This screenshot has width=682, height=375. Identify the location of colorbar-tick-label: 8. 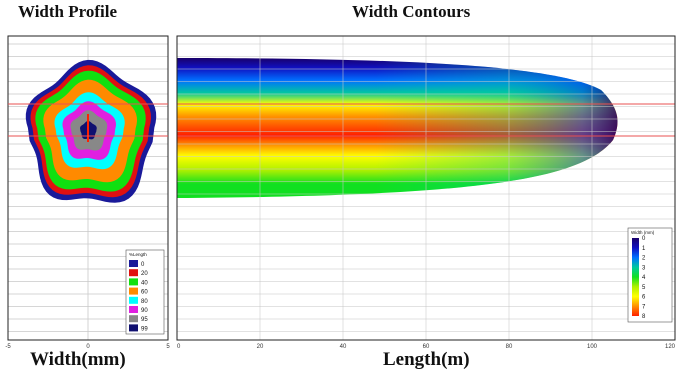
(644, 317).